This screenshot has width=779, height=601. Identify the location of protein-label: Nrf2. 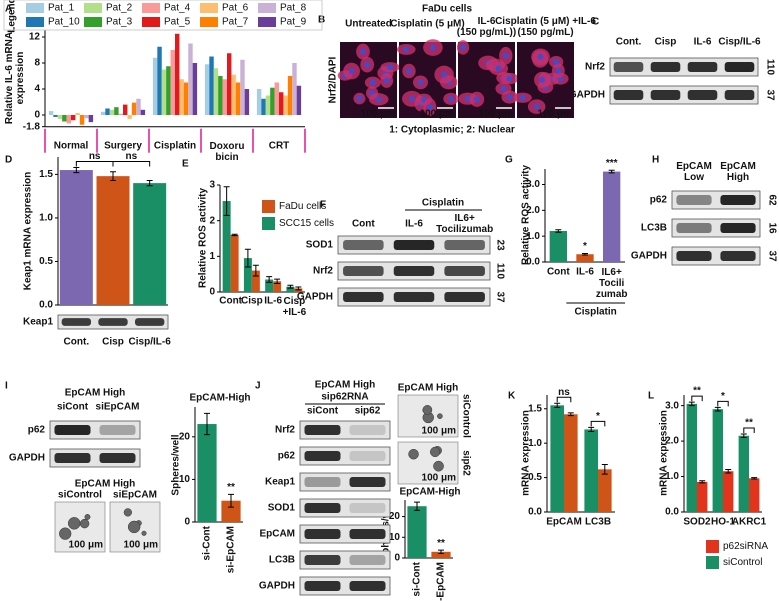
(285, 430).